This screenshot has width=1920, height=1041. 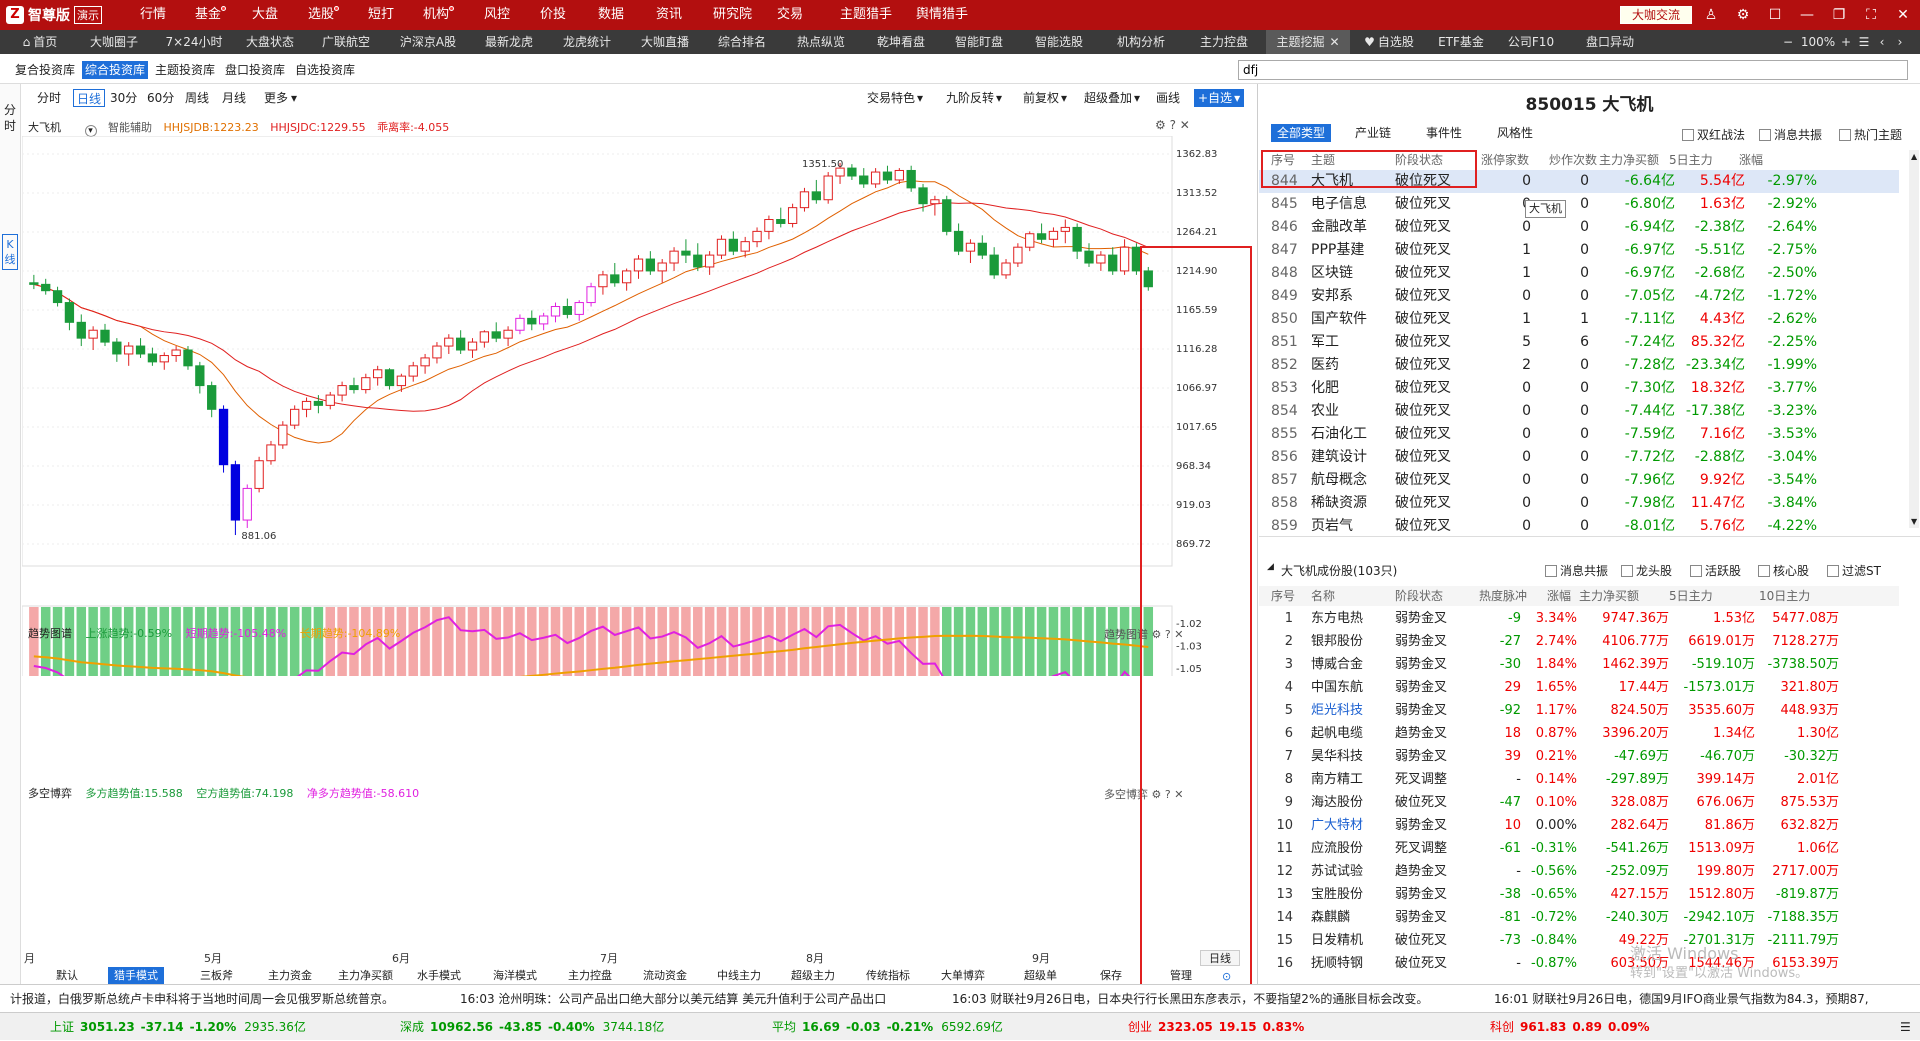 What do you see at coordinates (611, 15) in the screenshot?
I see `menu-8: 数据` at bounding box center [611, 15].